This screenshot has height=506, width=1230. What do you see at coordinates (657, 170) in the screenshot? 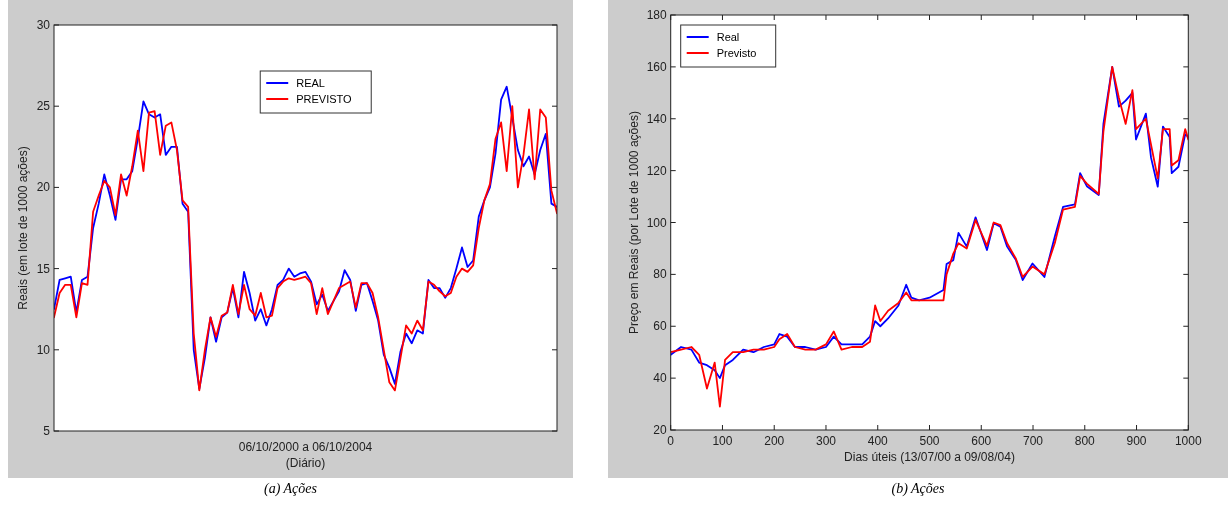
I see `y-tick-label: 120` at bounding box center [657, 170].